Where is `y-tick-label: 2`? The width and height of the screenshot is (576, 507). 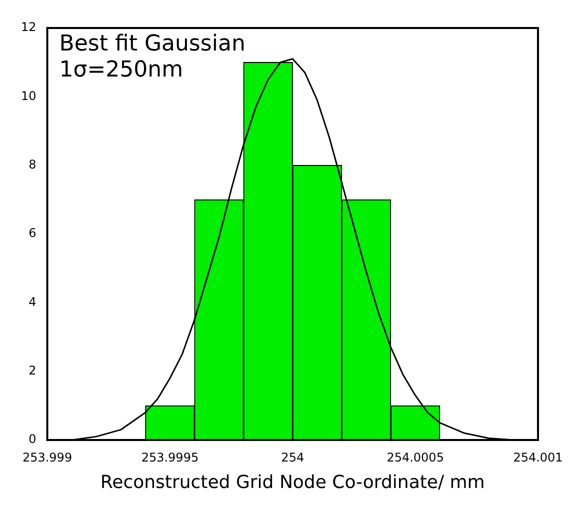 y-tick-label: 2 is located at coordinates (32, 370).